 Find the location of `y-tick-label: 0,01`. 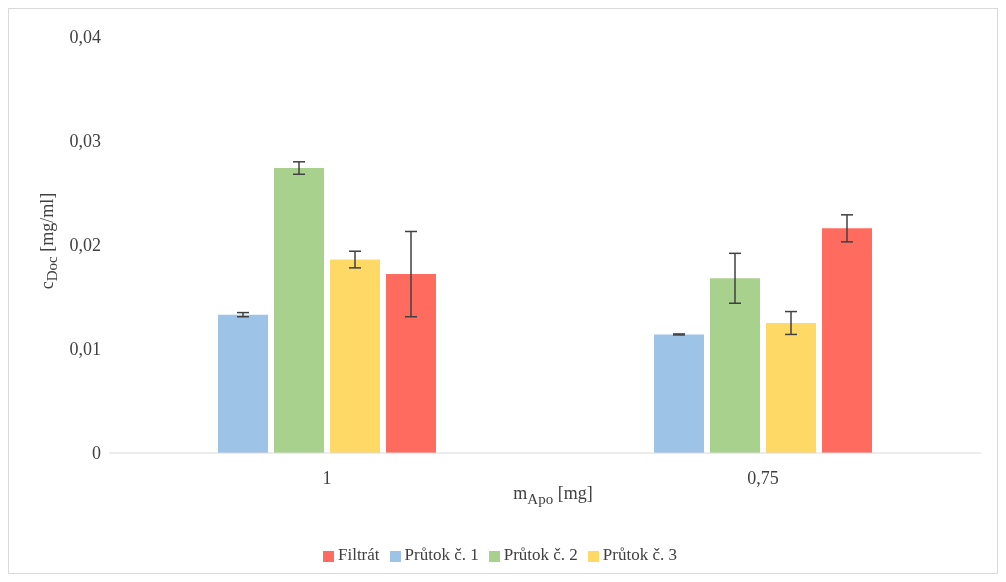

y-tick-label: 0,01 is located at coordinates (85, 349).